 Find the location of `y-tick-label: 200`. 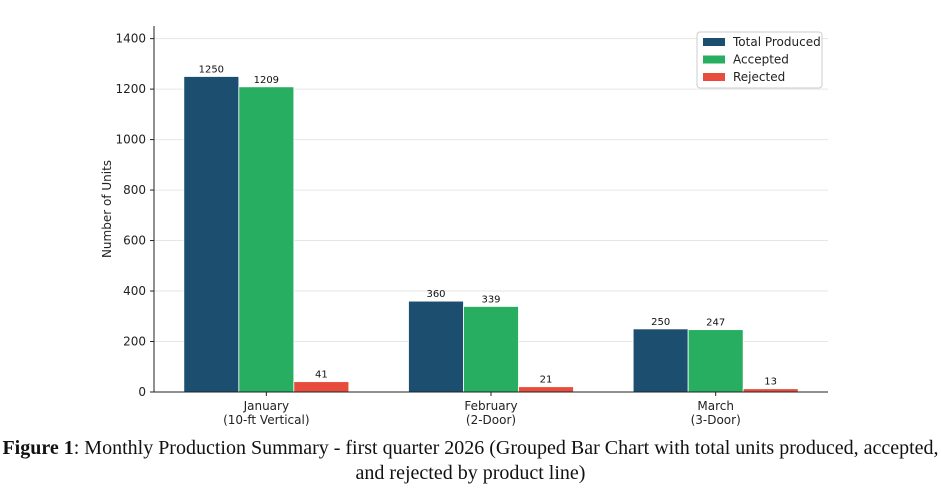

y-tick-label: 200 is located at coordinates (134, 342).